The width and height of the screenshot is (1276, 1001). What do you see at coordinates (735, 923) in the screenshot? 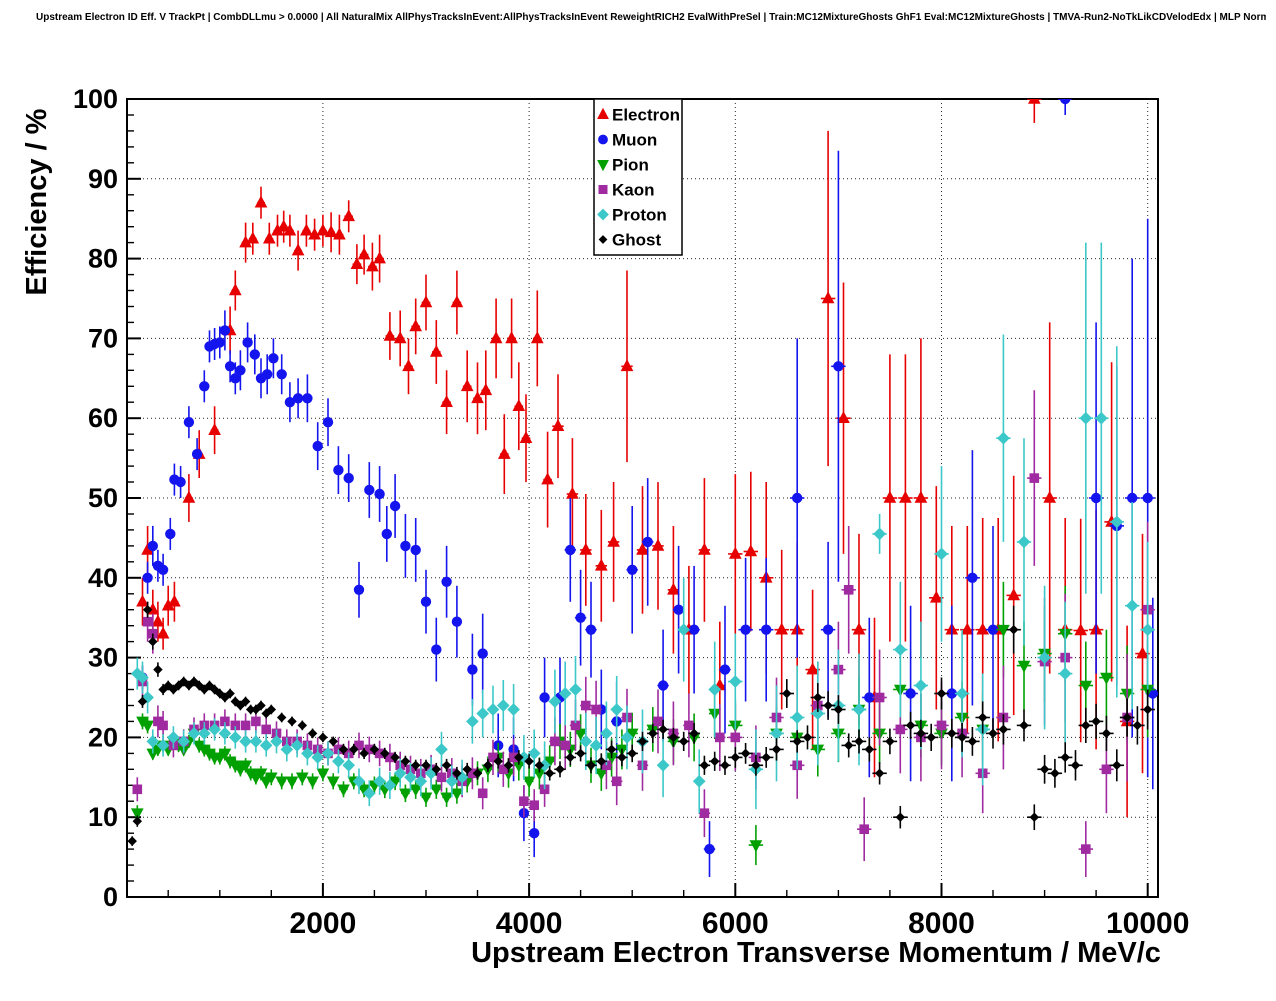
I see `x-tick-label: 6000` at bounding box center [735, 923].